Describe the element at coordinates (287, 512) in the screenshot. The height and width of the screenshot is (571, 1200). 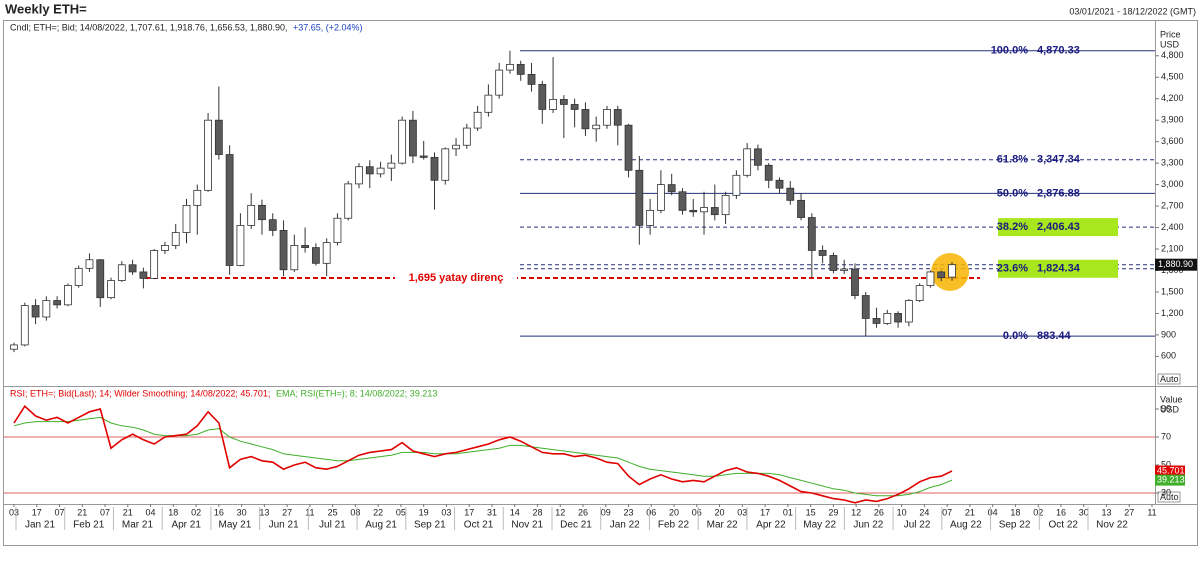
I see `x-day-label: 27` at that location.